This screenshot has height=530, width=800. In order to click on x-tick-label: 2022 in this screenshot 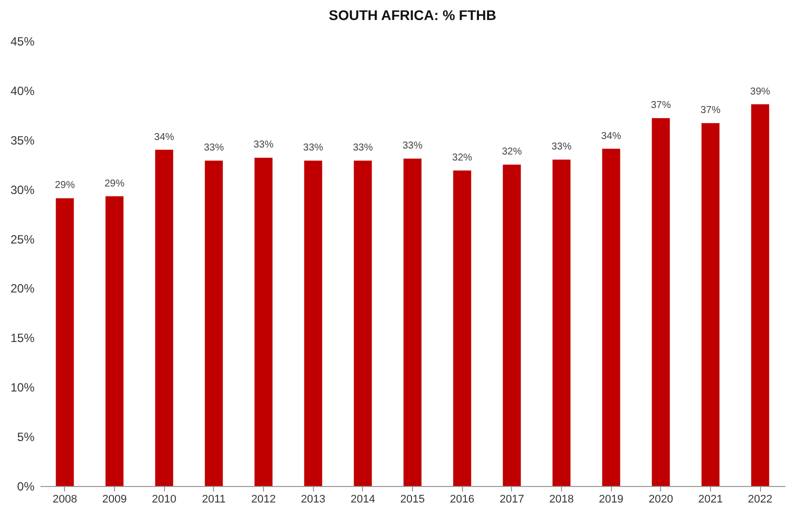, I will do `click(760, 500)`.